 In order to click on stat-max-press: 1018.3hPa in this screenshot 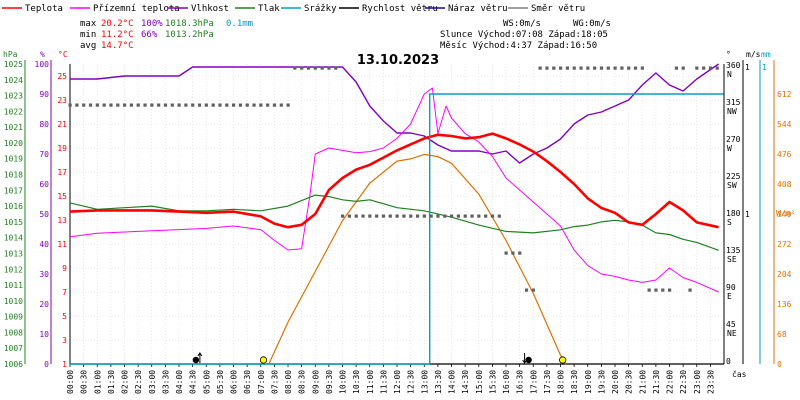, I will do `click(189, 24)`.